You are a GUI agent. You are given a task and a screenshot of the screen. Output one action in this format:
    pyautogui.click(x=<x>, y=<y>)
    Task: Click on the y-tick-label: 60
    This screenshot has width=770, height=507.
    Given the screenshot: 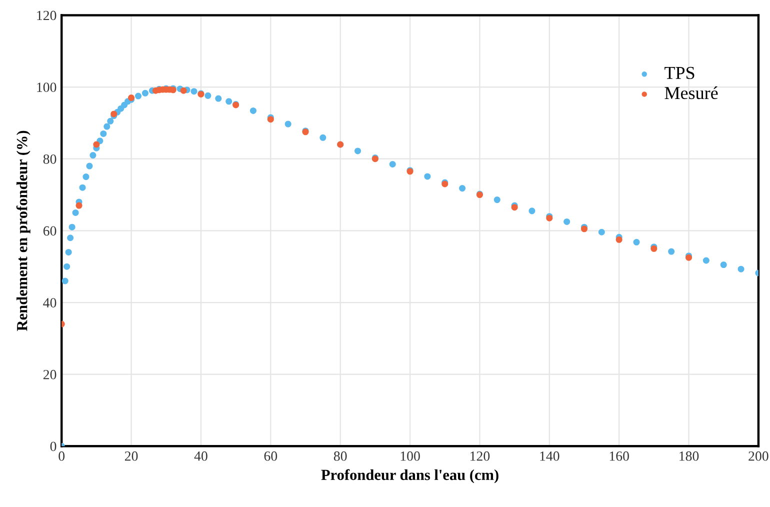 What is the action you would take?
    pyautogui.click(x=49, y=231)
    